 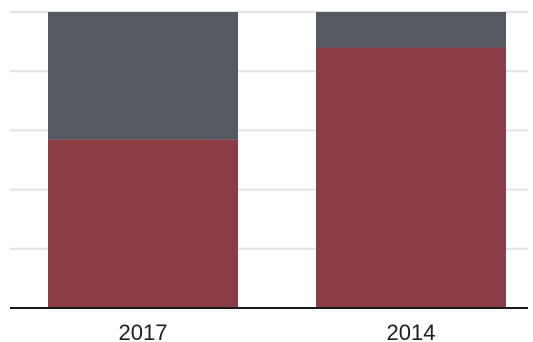 I want to click on x-tick-label-2014: 2014, so click(x=411, y=331).